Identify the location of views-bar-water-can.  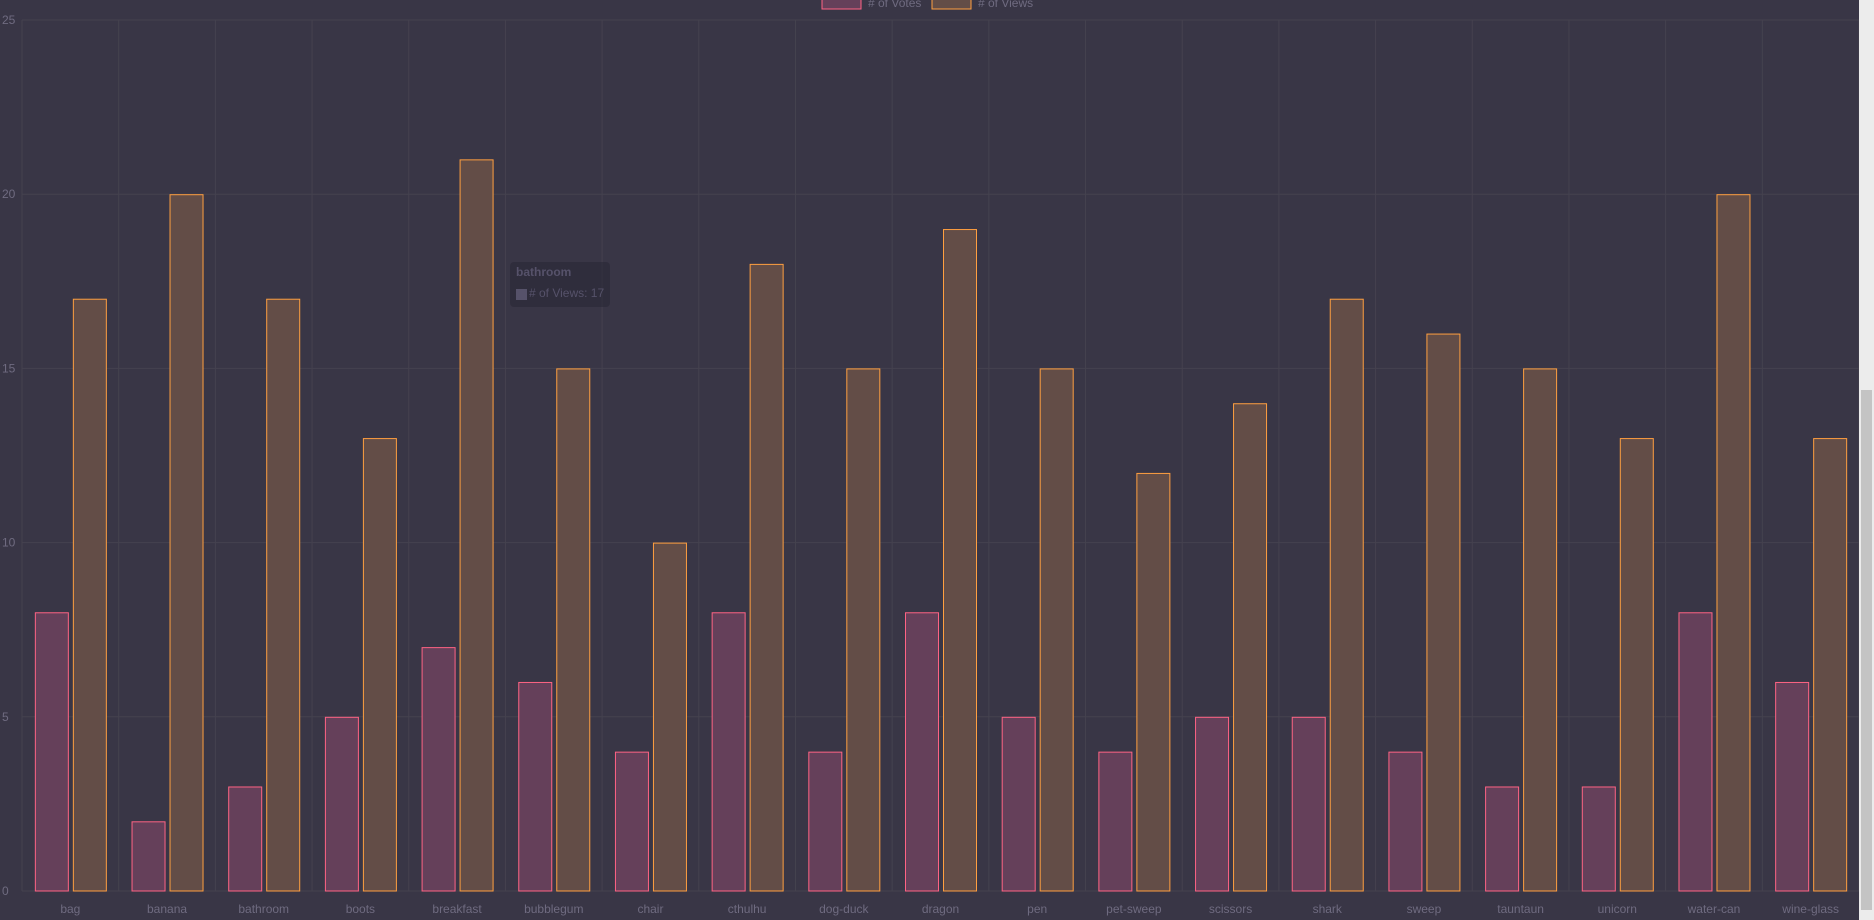
(1733, 543).